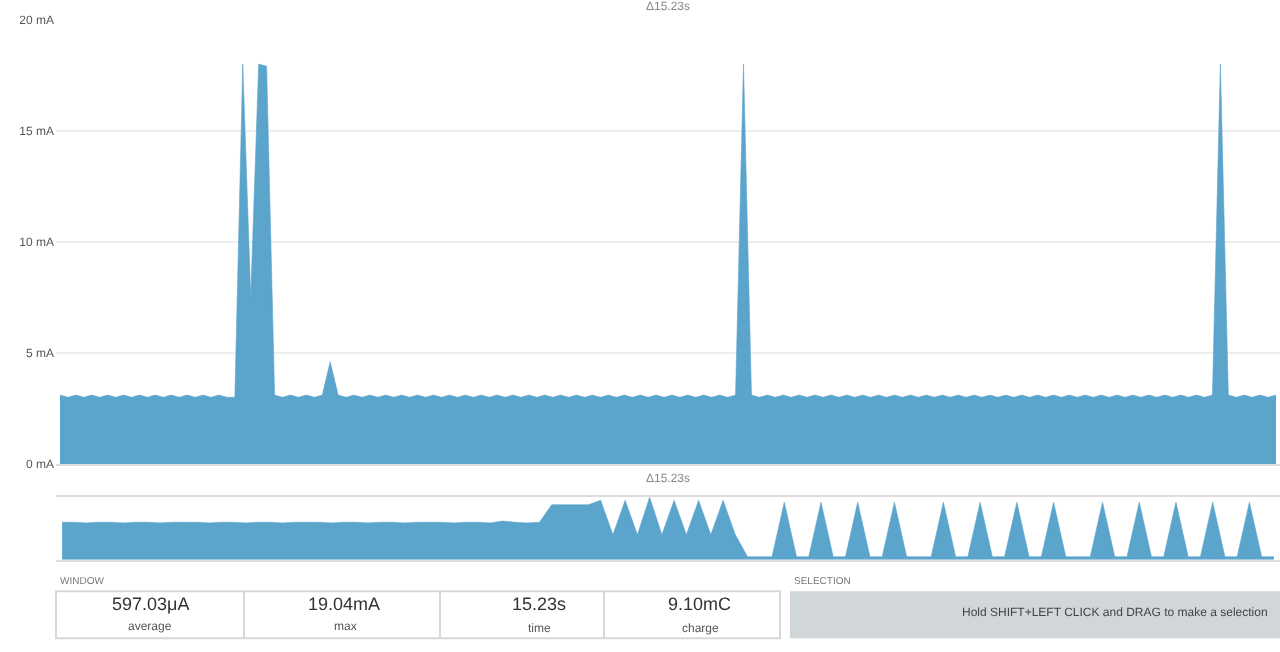 The height and width of the screenshot is (652, 1280). I want to click on text: 15.23s, so click(540, 604).